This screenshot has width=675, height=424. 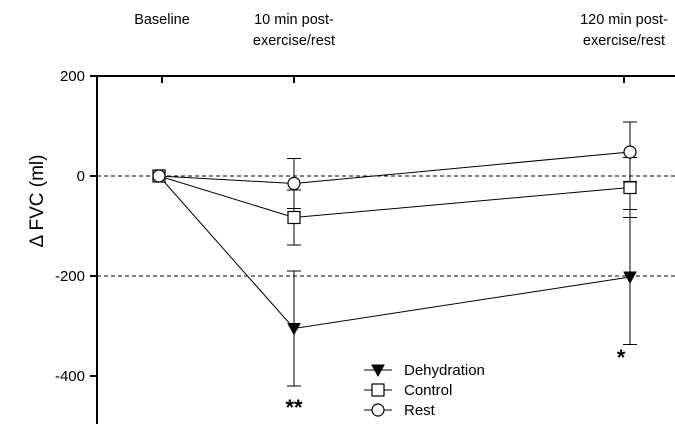 I want to click on significance-annotation: *, so click(x=621, y=357).